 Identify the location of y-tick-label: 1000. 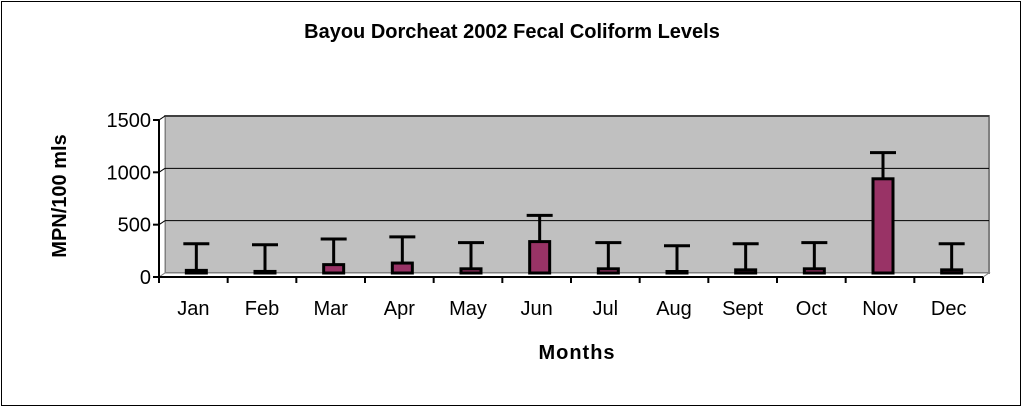
(129, 173).